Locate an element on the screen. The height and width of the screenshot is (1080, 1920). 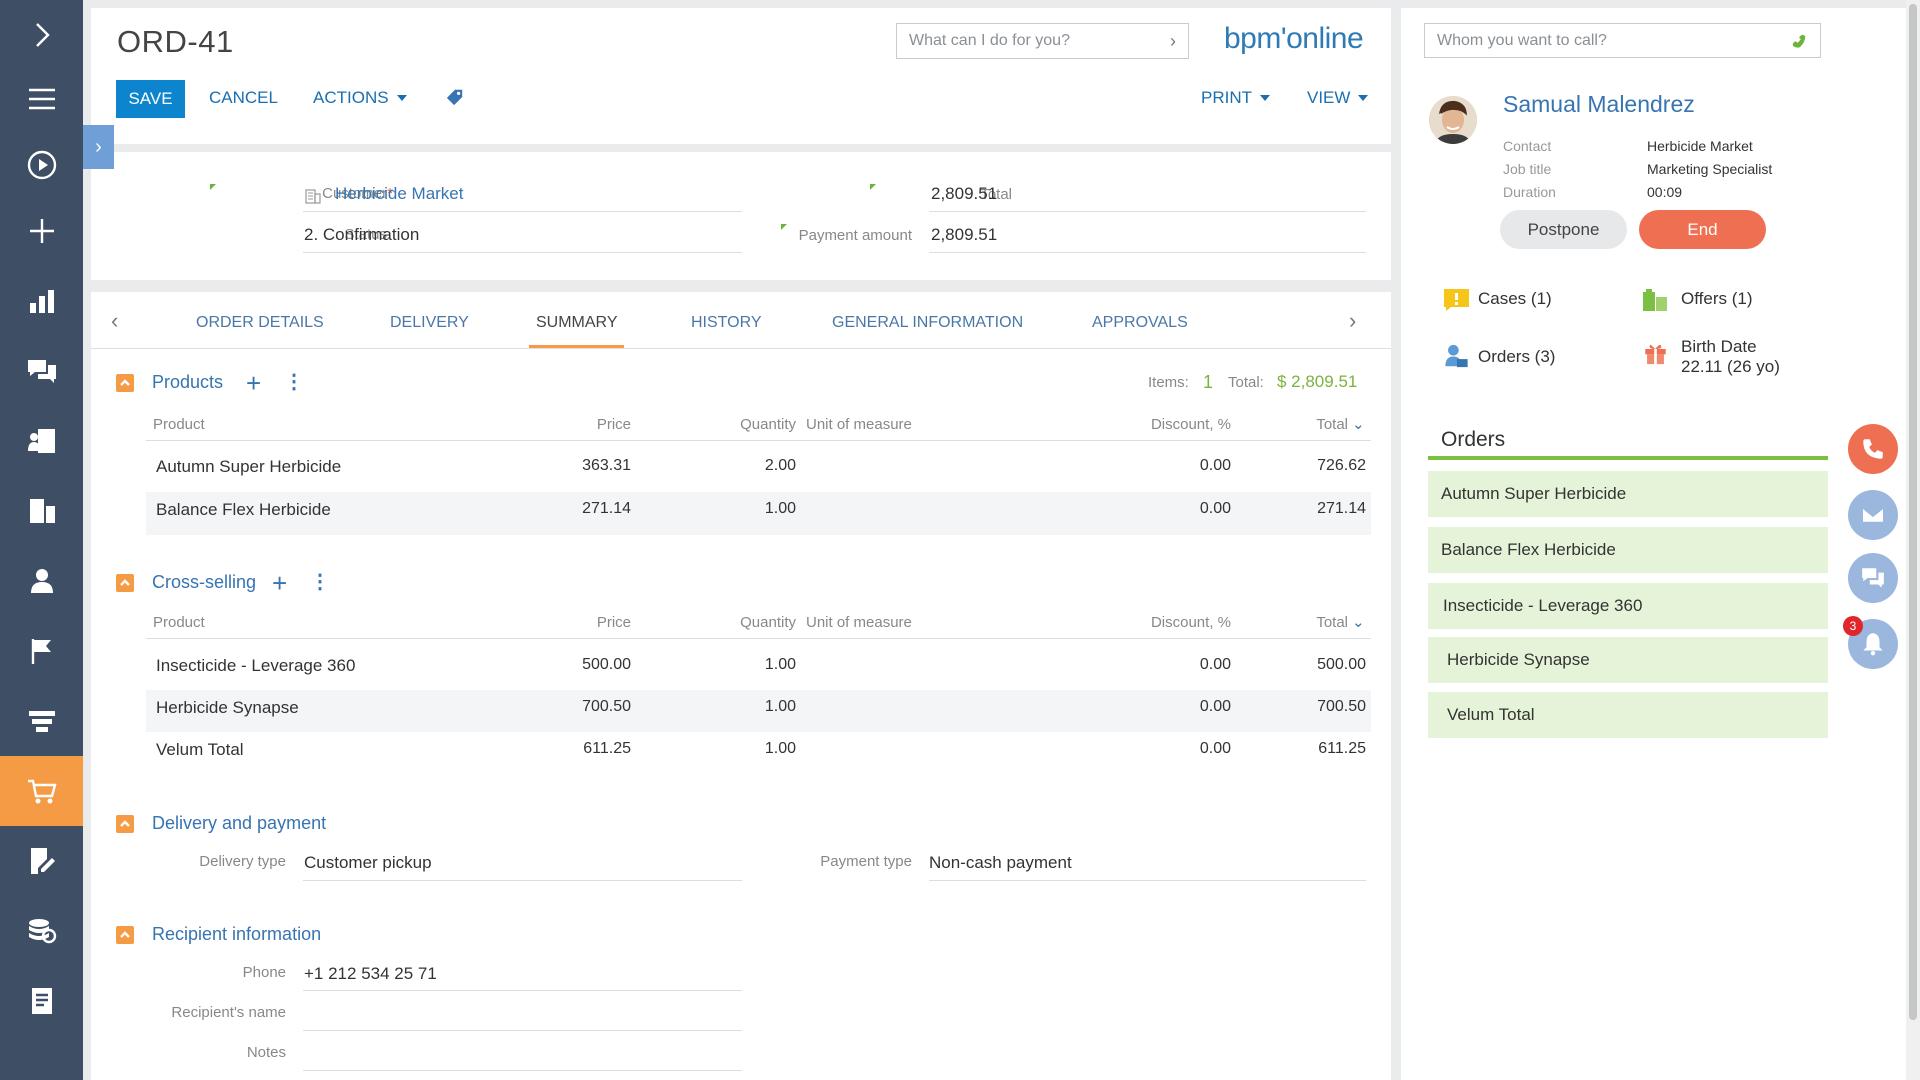
products-collapse-toggle is located at coordinates (125, 383).